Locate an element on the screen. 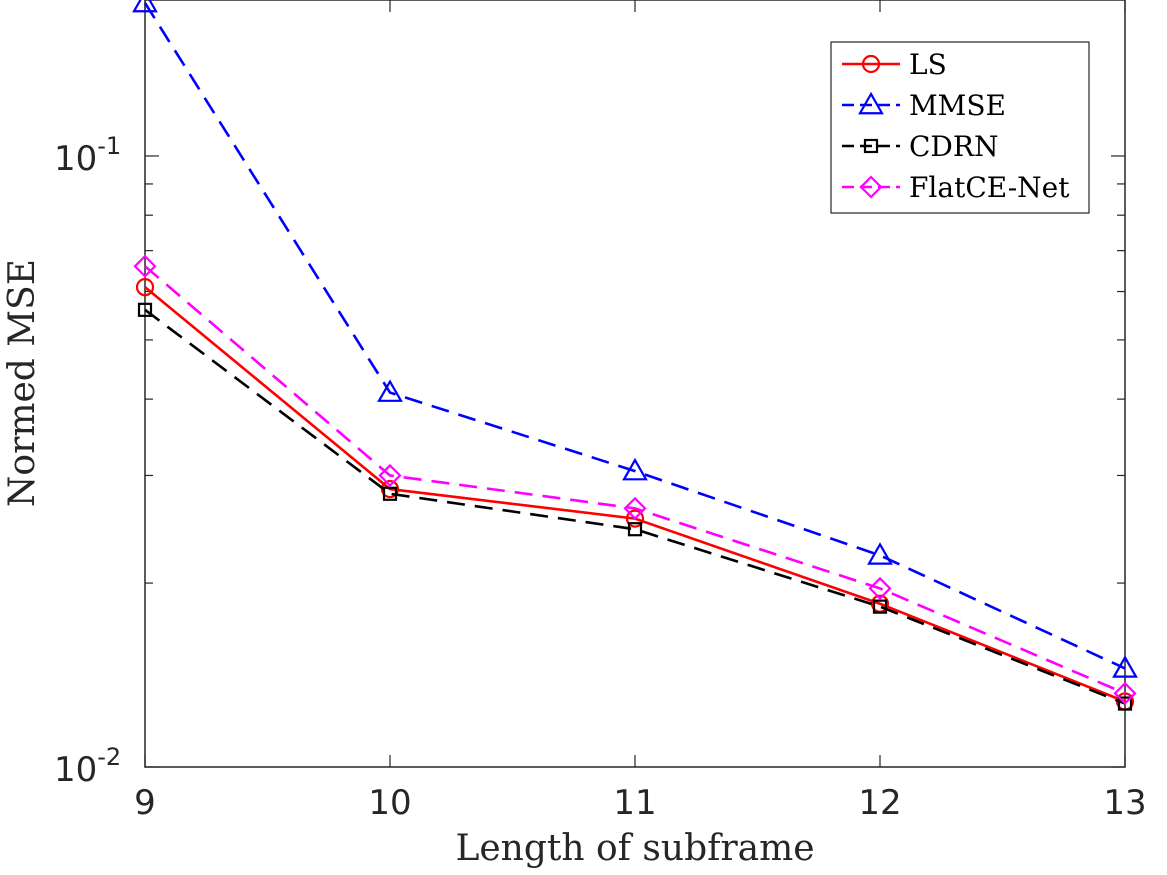  legend-entry-flatce-net: FlatCE-Net is located at coordinates (956, 187).